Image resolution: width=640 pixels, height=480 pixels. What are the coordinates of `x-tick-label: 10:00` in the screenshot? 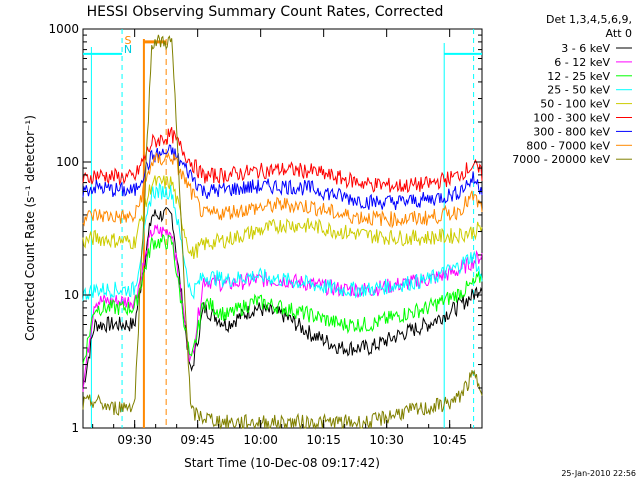 It's located at (260, 440).